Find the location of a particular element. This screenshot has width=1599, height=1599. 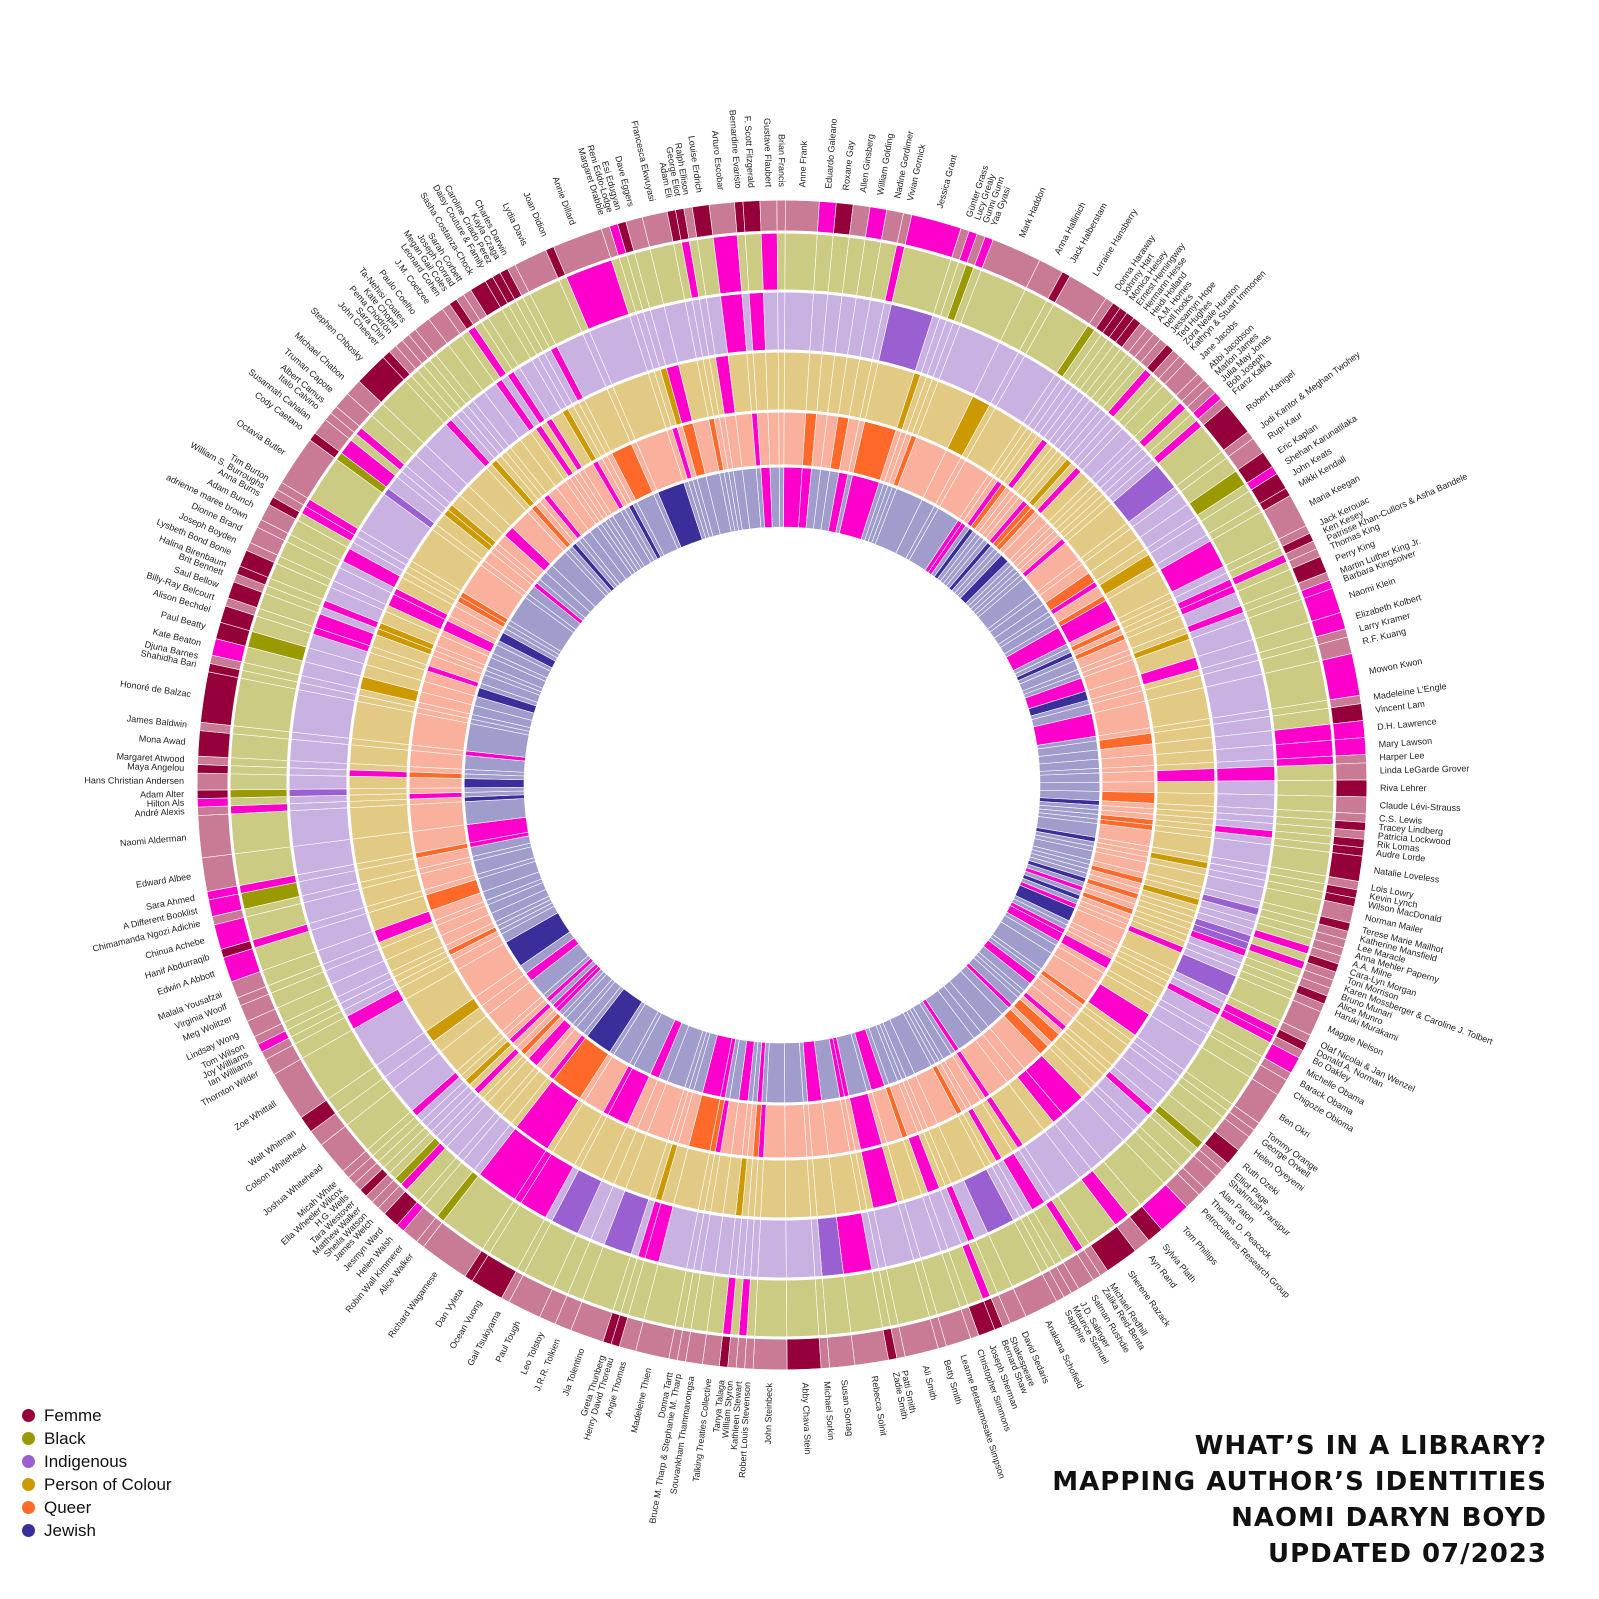

author-label: Anne Frank is located at coordinates (803, 163).